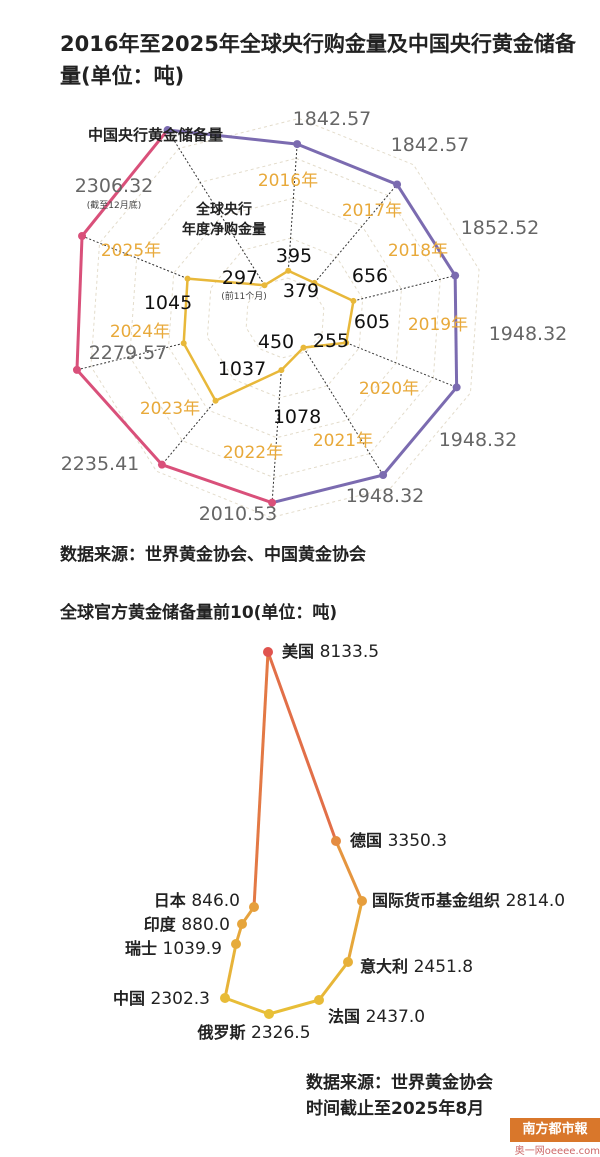 Image resolution: width=600 pixels, height=1157 pixels. I want to click on top10-country: 印度, so click(163, 924).